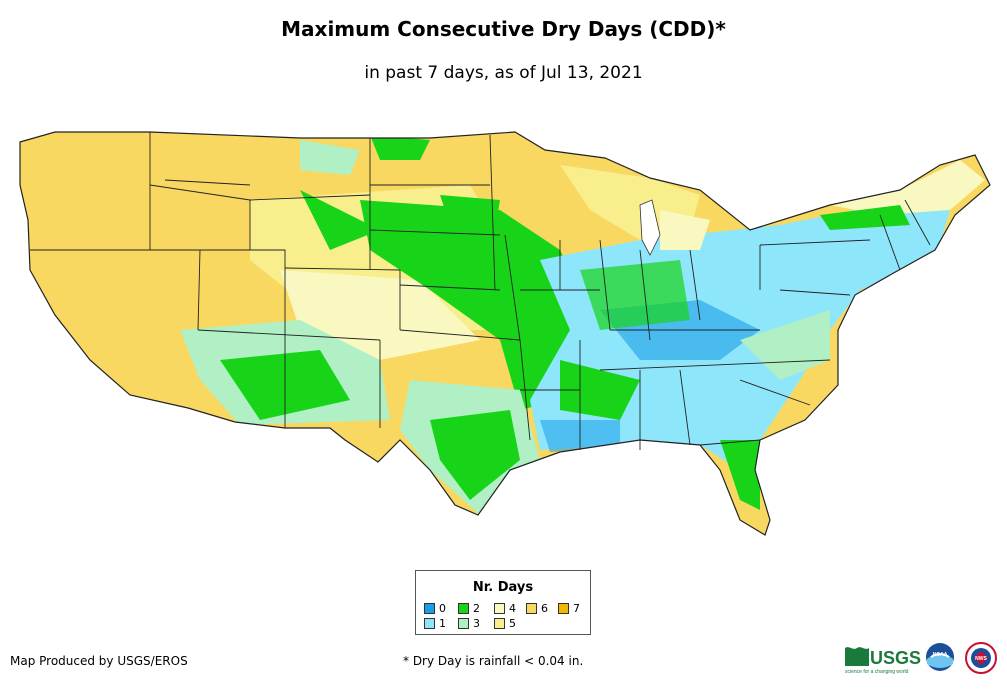 The height and width of the screenshot is (691, 1007). I want to click on nws-label: NWS, so click(981, 659).